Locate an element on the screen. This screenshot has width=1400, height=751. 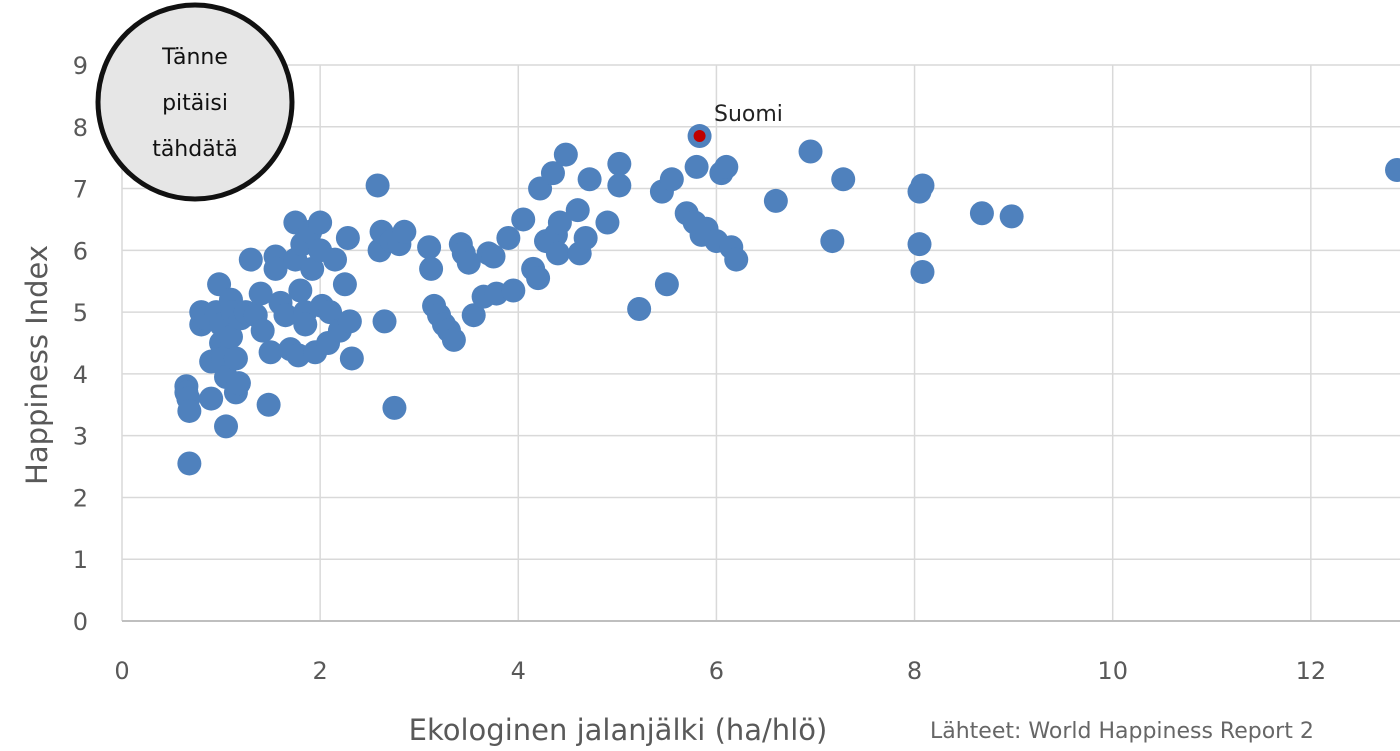
target-zone-line-3: tähdätä is located at coordinates (195, 149).